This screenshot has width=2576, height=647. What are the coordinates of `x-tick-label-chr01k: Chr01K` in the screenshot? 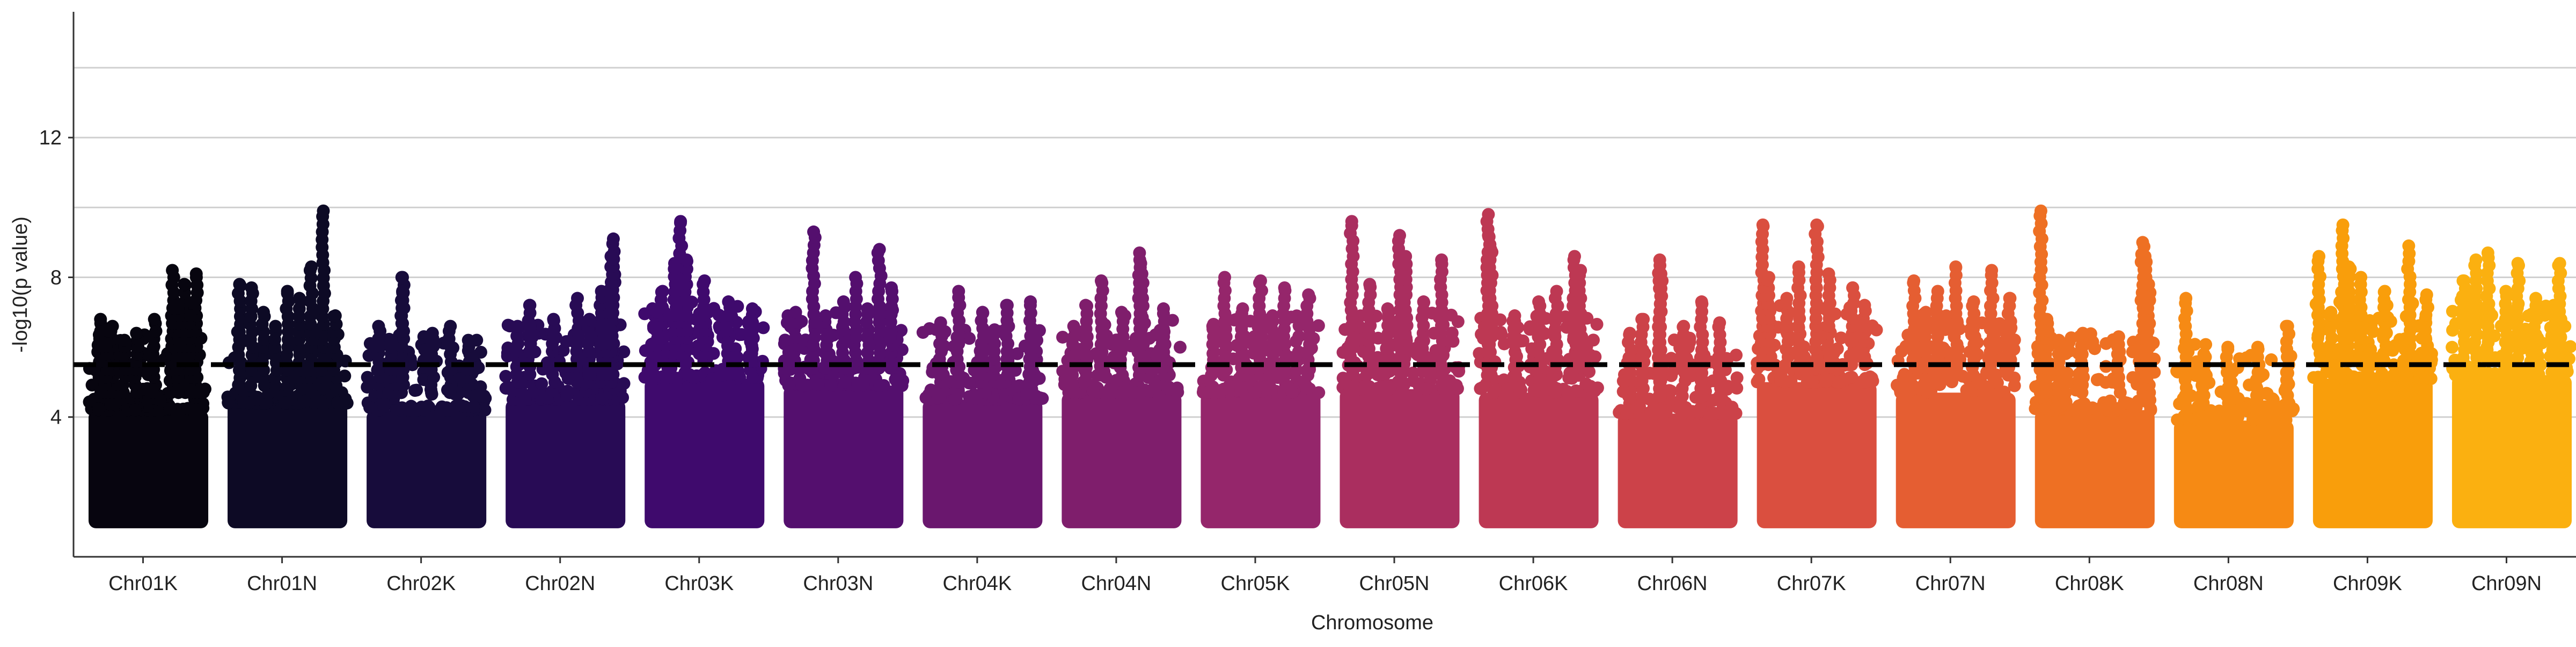 It's located at (143, 583).